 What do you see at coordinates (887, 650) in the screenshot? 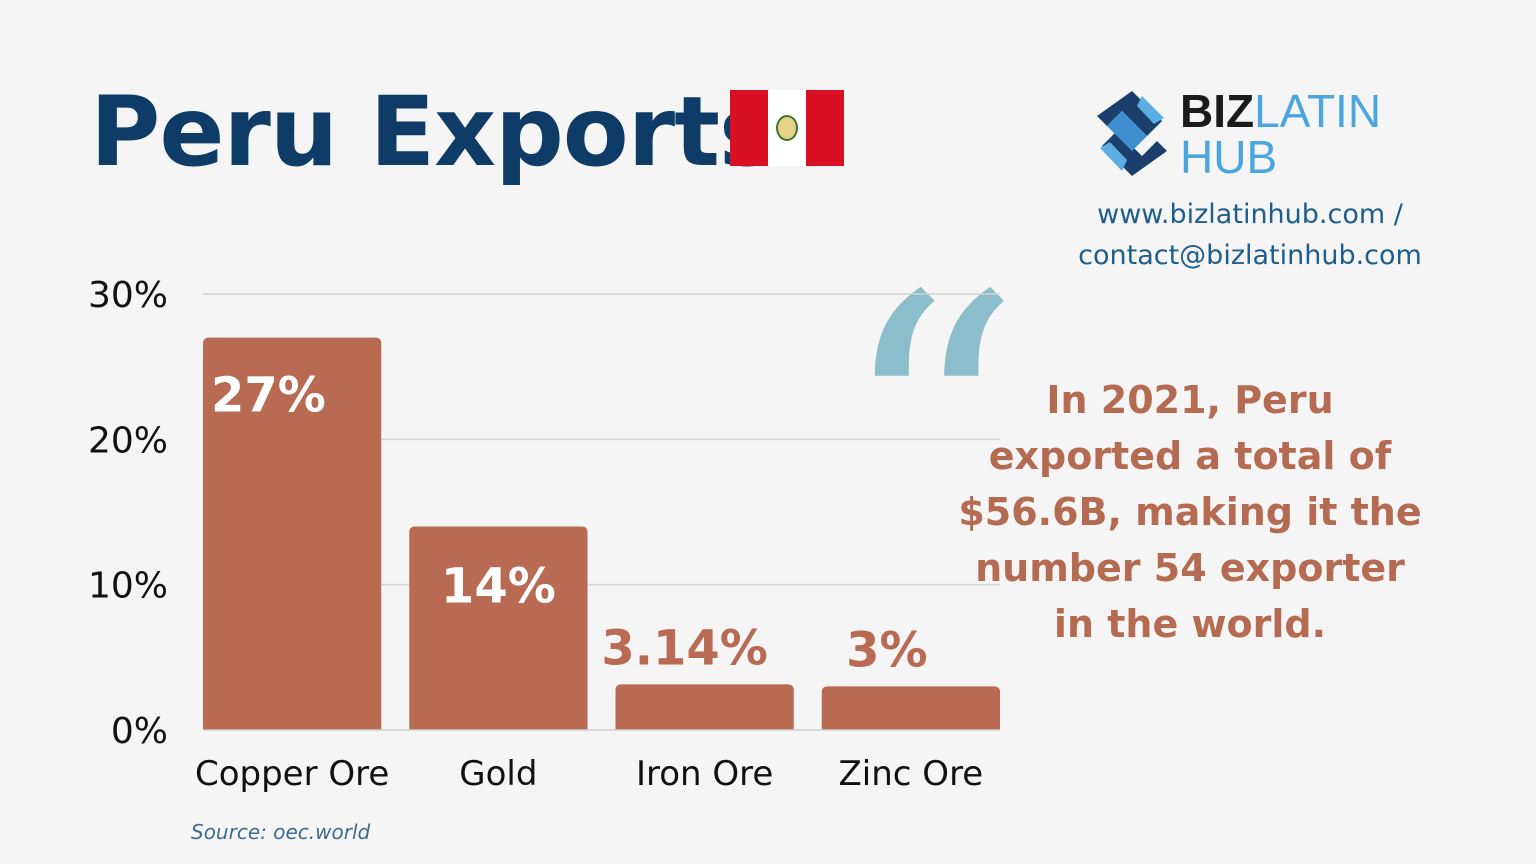
I see `bar-value-label: 3%` at bounding box center [887, 650].